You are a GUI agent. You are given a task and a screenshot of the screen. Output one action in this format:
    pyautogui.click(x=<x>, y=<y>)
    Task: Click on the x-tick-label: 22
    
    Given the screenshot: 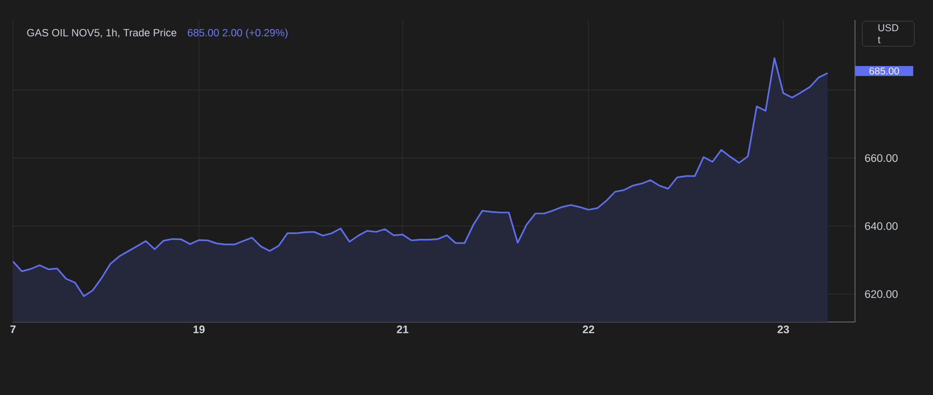 What is the action you would take?
    pyautogui.click(x=588, y=330)
    